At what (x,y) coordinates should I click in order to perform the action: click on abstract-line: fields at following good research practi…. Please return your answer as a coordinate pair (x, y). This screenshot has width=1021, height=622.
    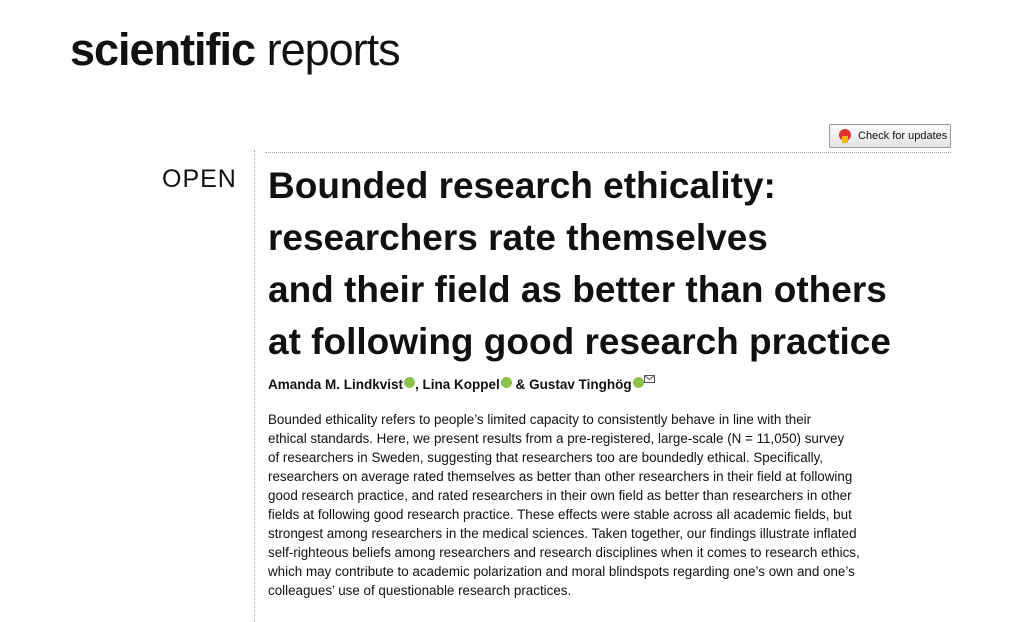
    Looking at the image, I should click on (560, 514).